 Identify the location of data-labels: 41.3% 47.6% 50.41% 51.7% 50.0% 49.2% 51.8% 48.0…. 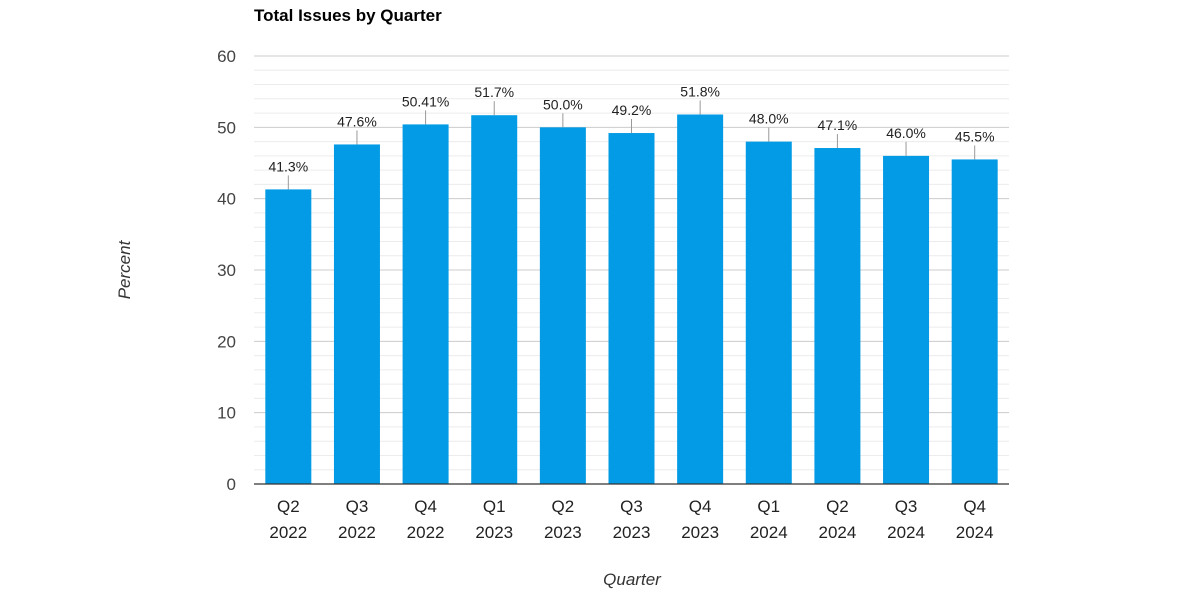
(631, 136).